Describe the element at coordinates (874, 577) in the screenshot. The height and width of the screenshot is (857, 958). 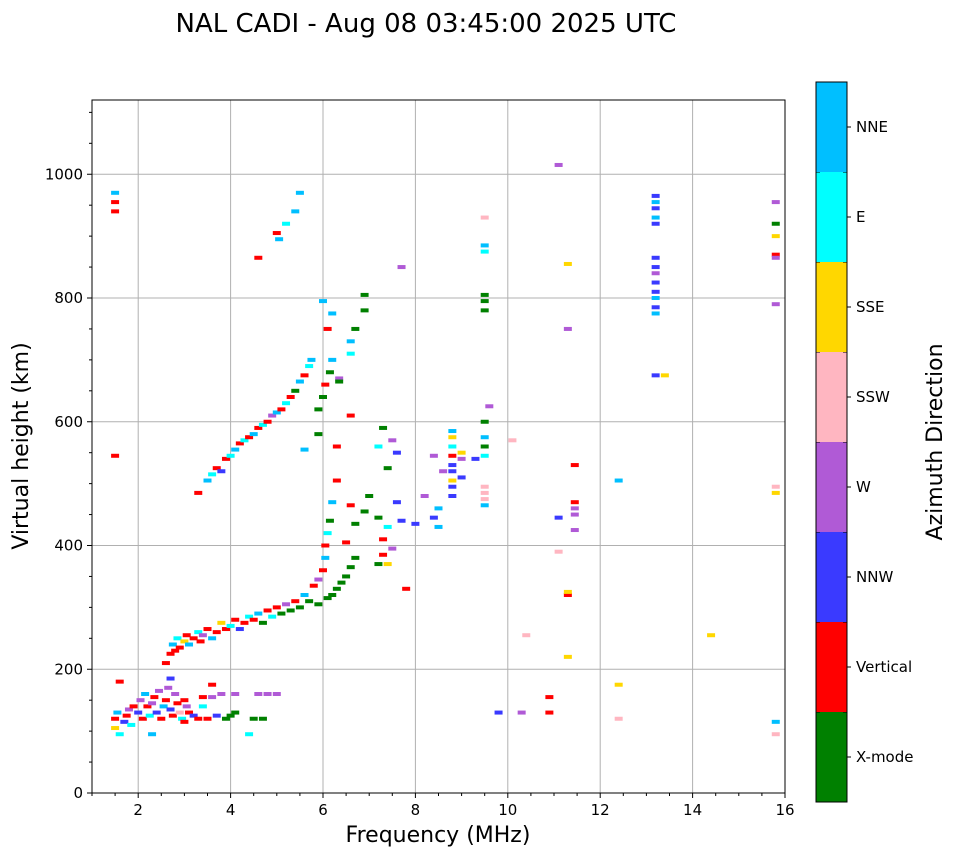
I see `colorbar-tick-label: NNW` at that location.